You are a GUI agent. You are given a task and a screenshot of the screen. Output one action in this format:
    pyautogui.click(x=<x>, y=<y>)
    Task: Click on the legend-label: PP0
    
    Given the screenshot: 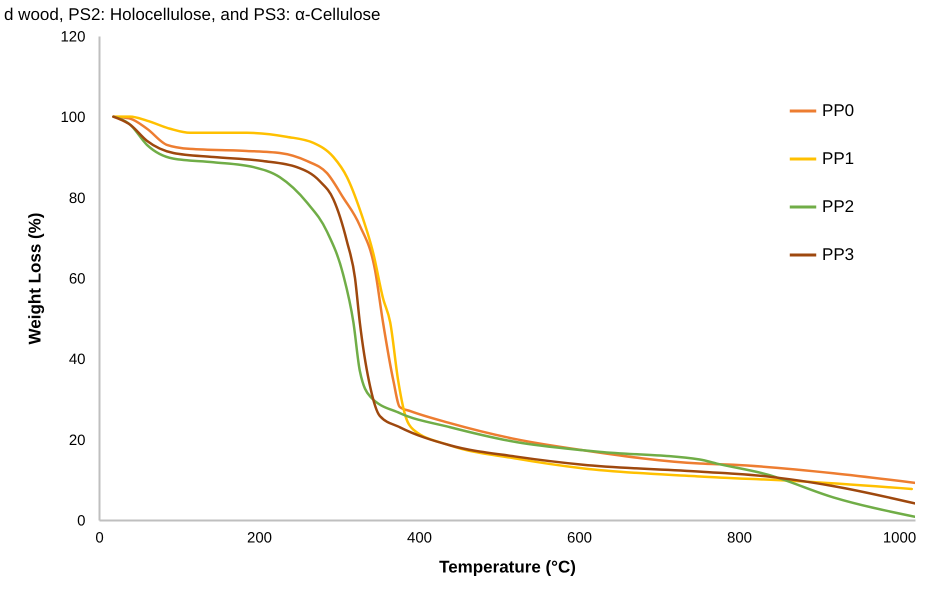 What is the action you would take?
    pyautogui.click(x=838, y=110)
    